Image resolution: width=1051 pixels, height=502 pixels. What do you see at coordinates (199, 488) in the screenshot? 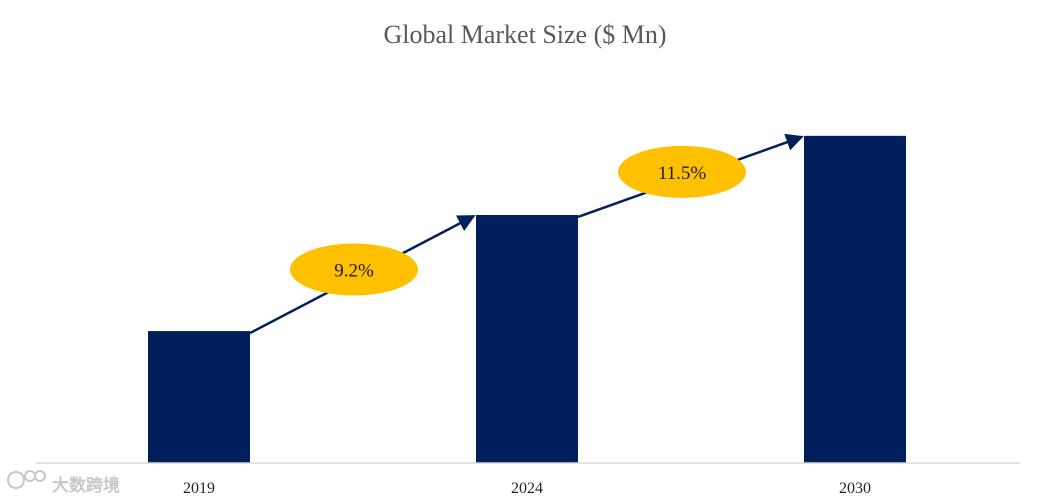
I see `x-tick-label: 2019` at bounding box center [199, 488].